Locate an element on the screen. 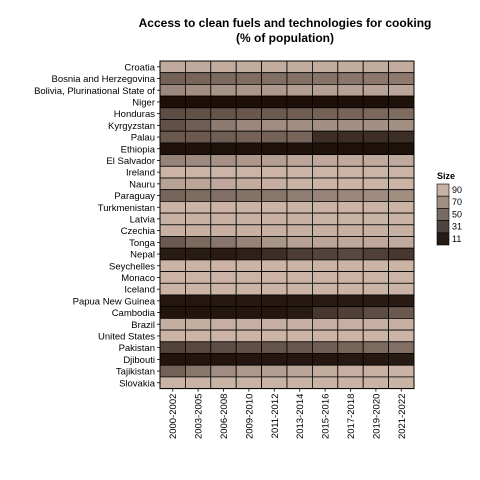 The height and width of the screenshot is (480, 480). legend-label: 70 is located at coordinates (457, 202).